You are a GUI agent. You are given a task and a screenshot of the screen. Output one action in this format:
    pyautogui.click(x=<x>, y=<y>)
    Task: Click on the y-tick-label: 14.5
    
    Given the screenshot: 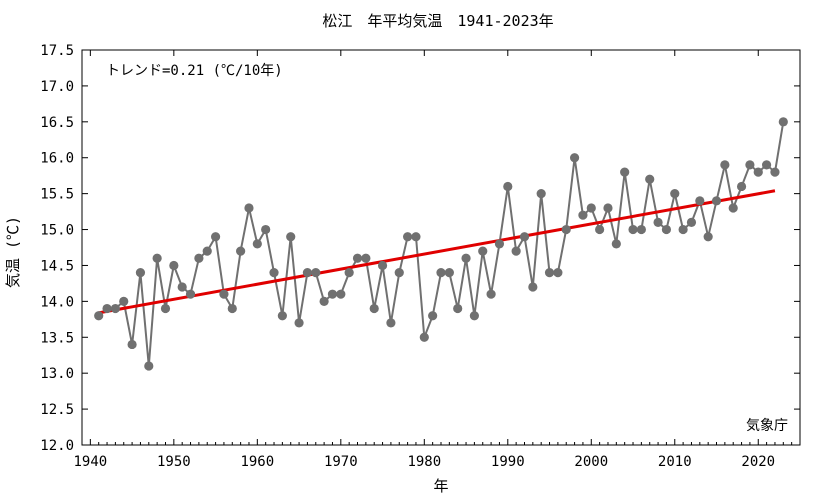 What is the action you would take?
    pyautogui.click(x=57, y=266)
    